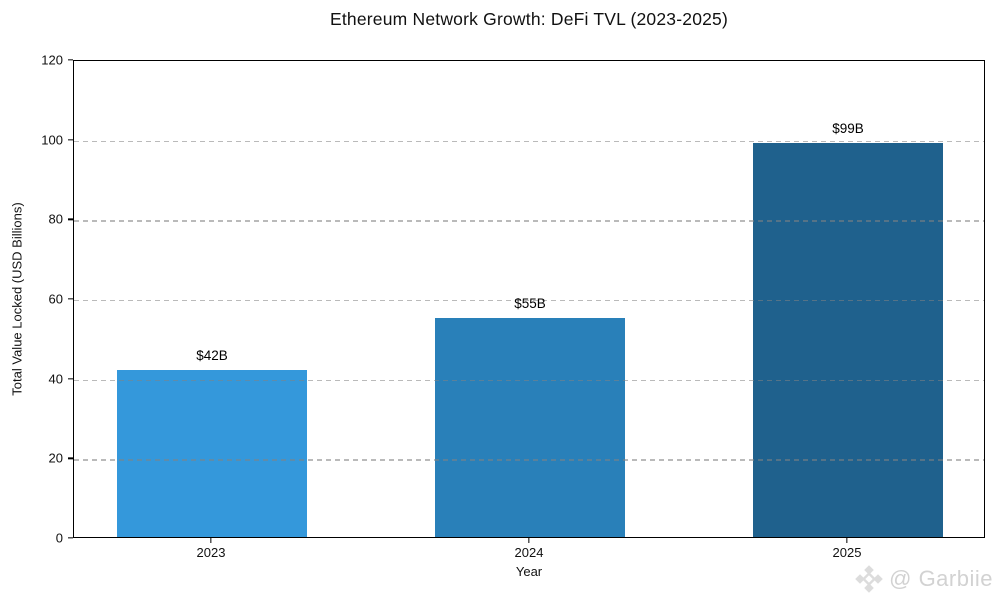  What do you see at coordinates (529, 571) in the screenshot?
I see `x-axis-label: Year` at bounding box center [529, 571].